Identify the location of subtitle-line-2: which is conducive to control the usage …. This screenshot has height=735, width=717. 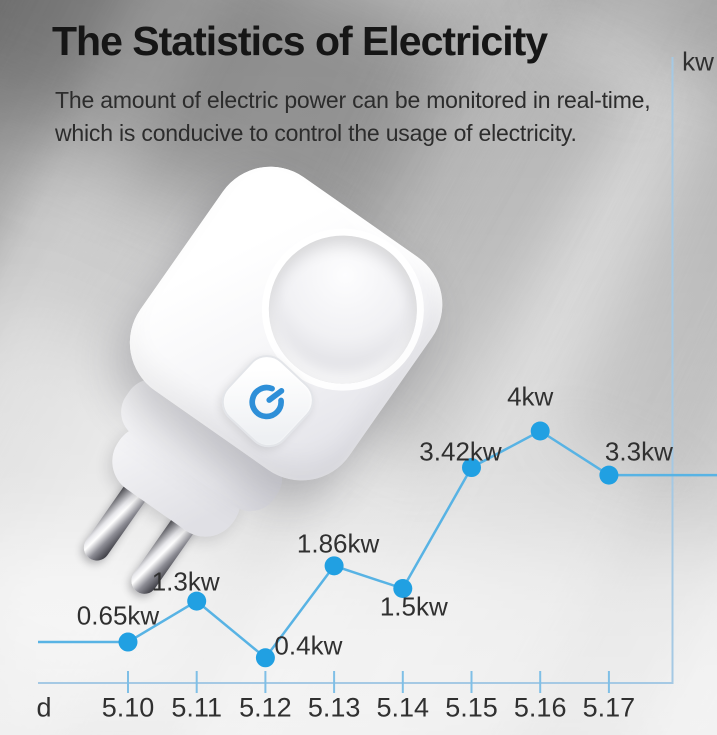
(316, 133).